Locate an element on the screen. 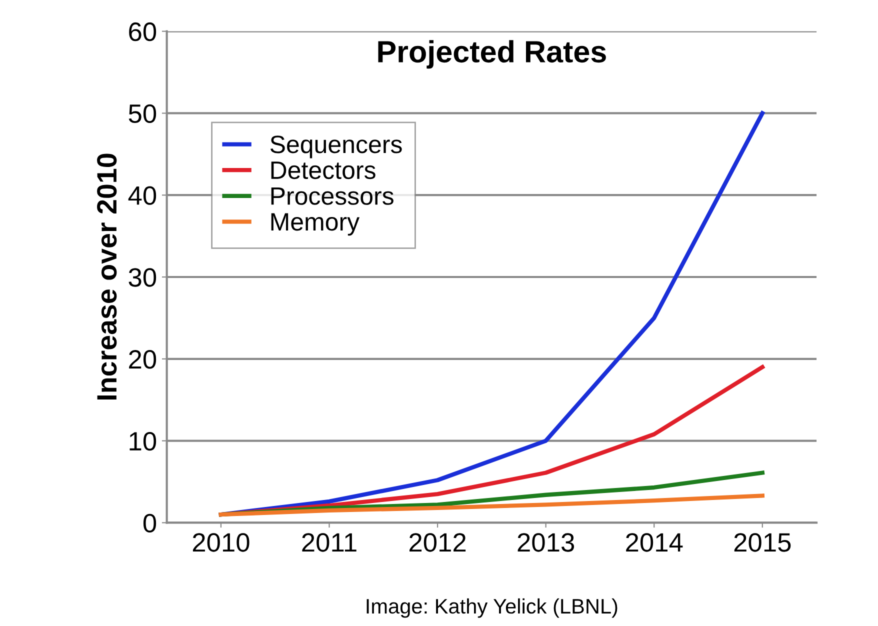  y-tick-label: 10 is located at coordinates (143, 441).